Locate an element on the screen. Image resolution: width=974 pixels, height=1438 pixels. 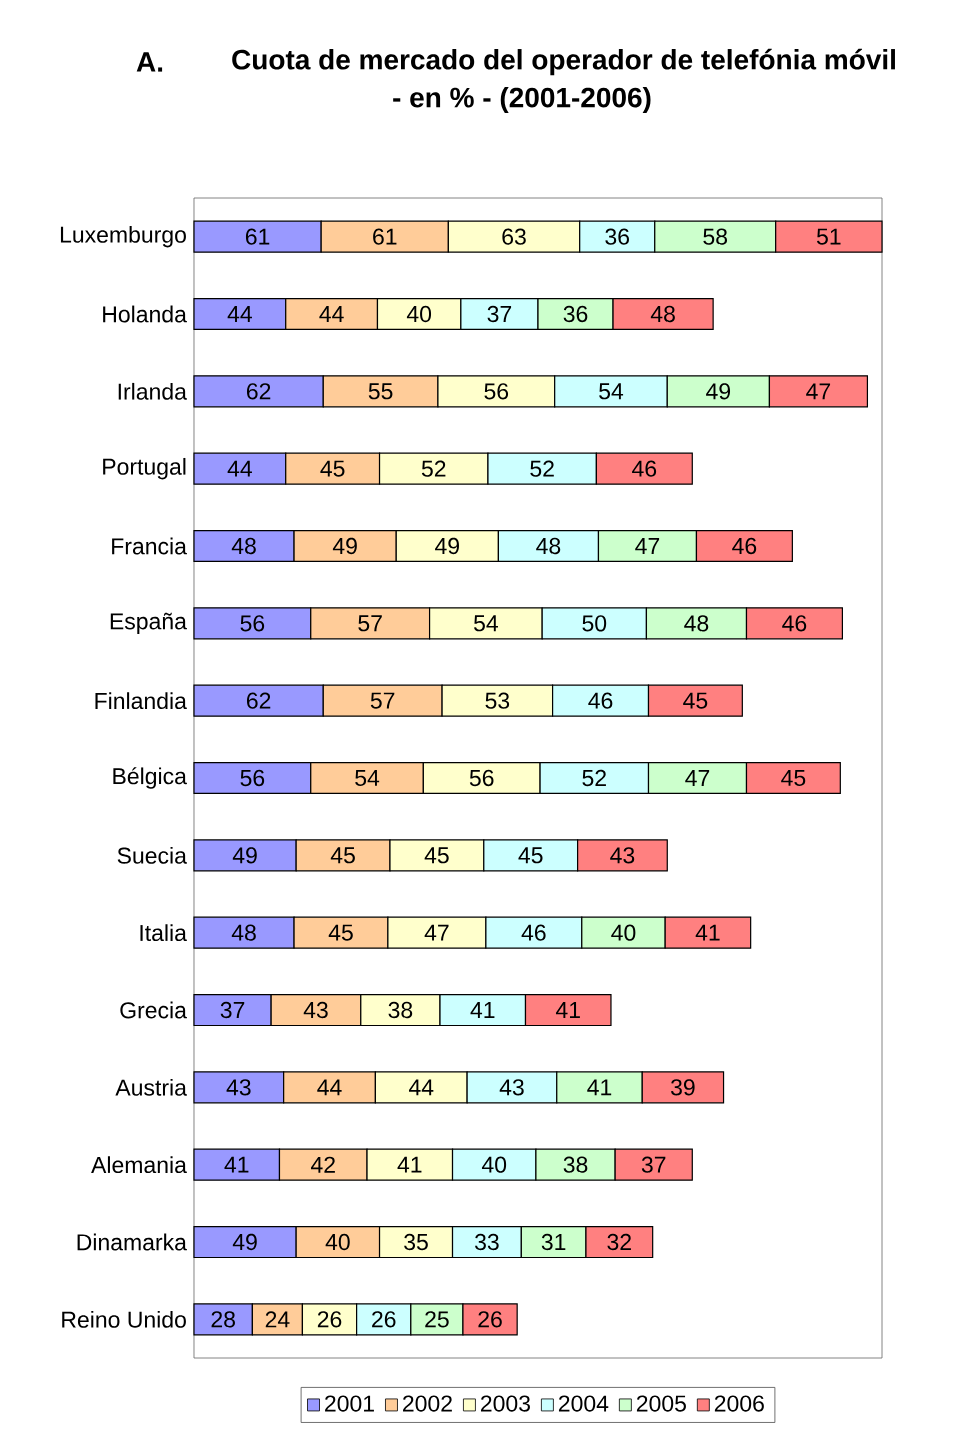
data-label: 31 is located at coordinates (553, 1242).